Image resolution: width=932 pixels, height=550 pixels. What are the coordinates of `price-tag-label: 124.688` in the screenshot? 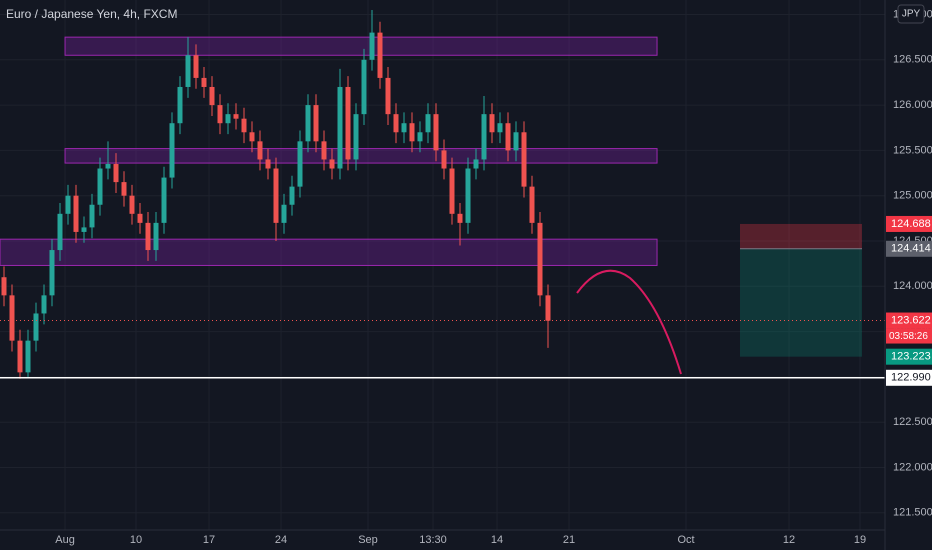 It's located at (911, 224).